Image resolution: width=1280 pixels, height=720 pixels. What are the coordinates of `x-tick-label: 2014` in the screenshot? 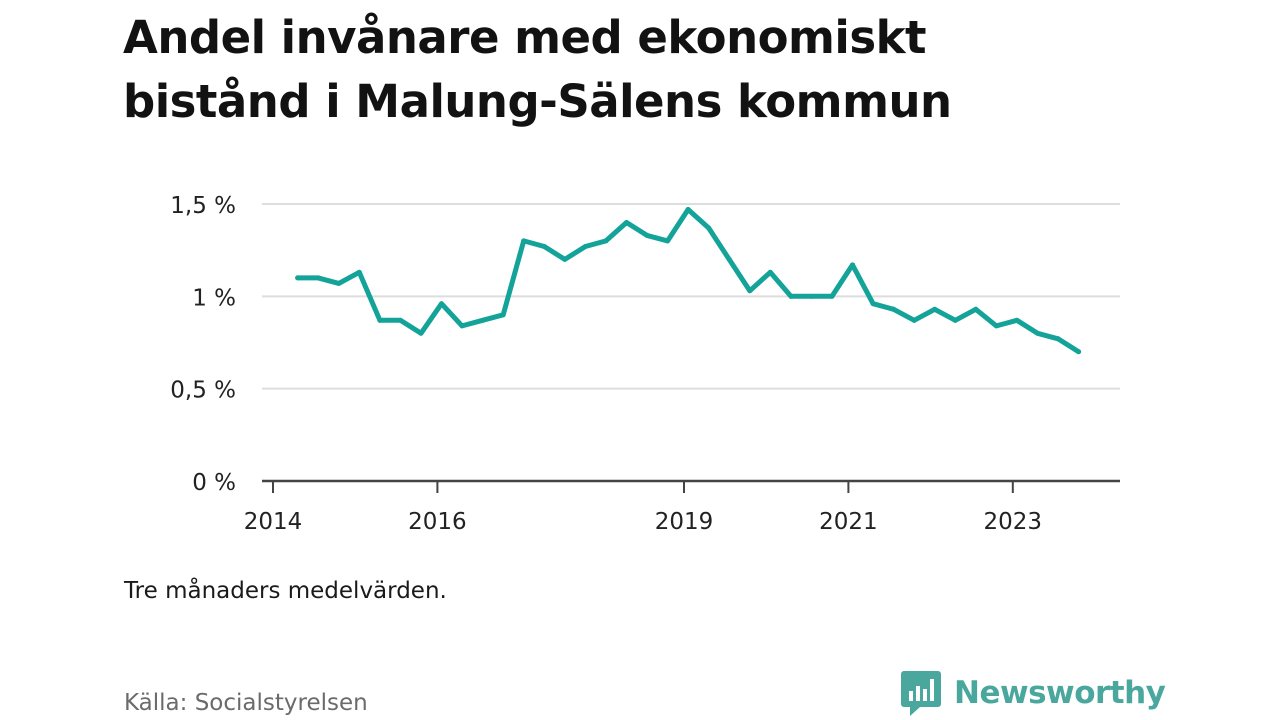 It's located at (273, 522).